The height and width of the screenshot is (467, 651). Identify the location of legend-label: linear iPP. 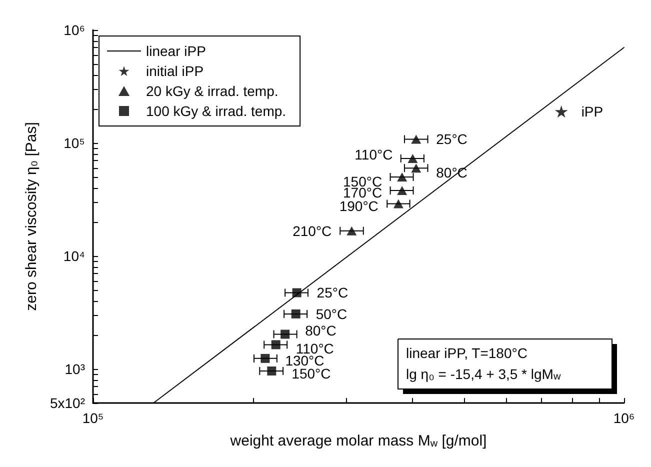
(176, 51).